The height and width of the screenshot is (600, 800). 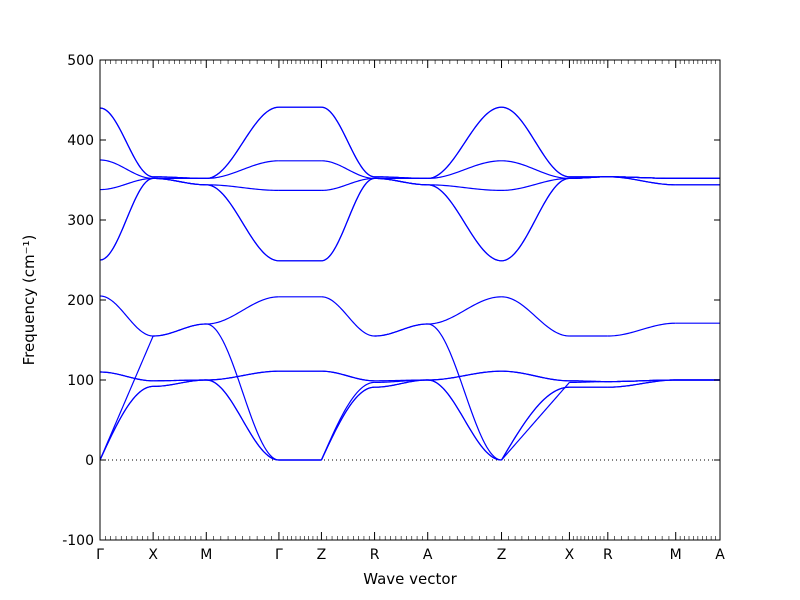 I want to click on y-tick-label: -100, so click(x=78, y=541).